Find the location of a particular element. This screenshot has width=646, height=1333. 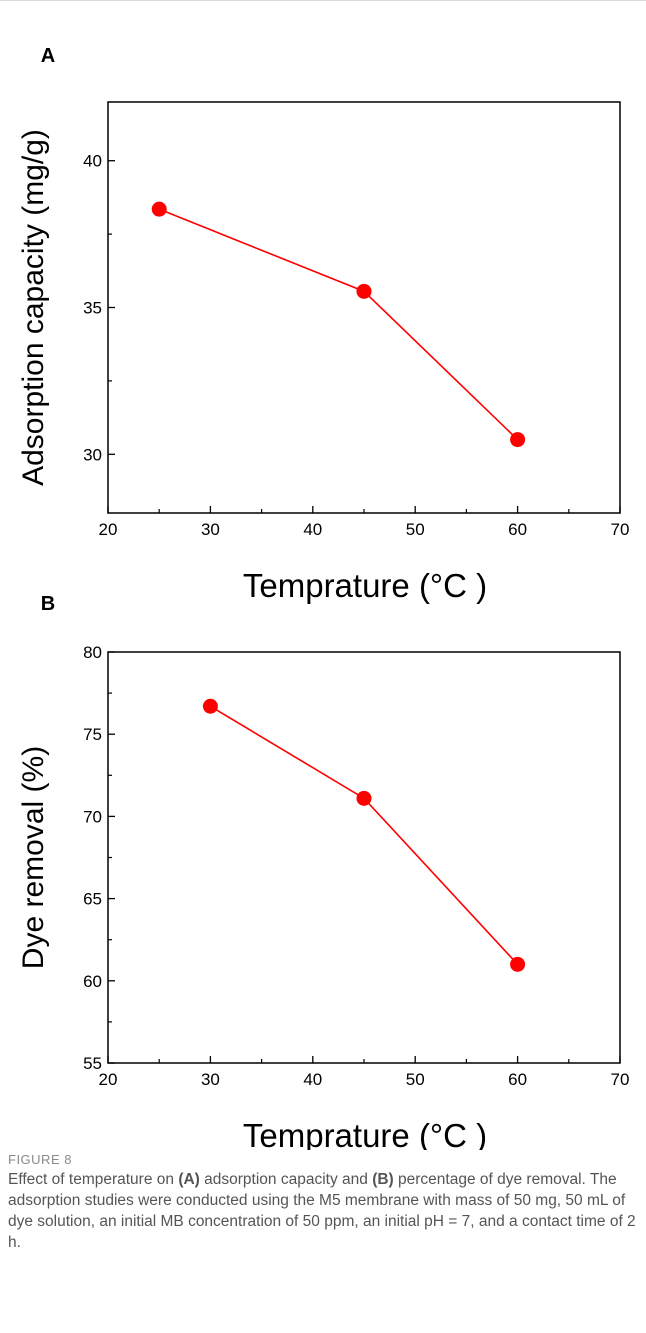

panel-a-x-tick-label: 60 is located at coordinates (517, 529).